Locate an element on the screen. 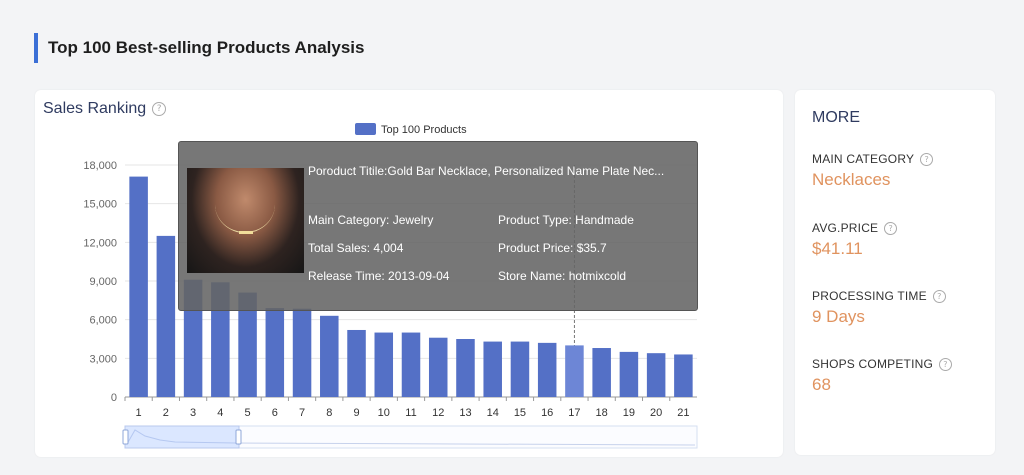 This screenshot has height=475, width=1024. x-tick-label: 3 is located at coordinates (193, 413).